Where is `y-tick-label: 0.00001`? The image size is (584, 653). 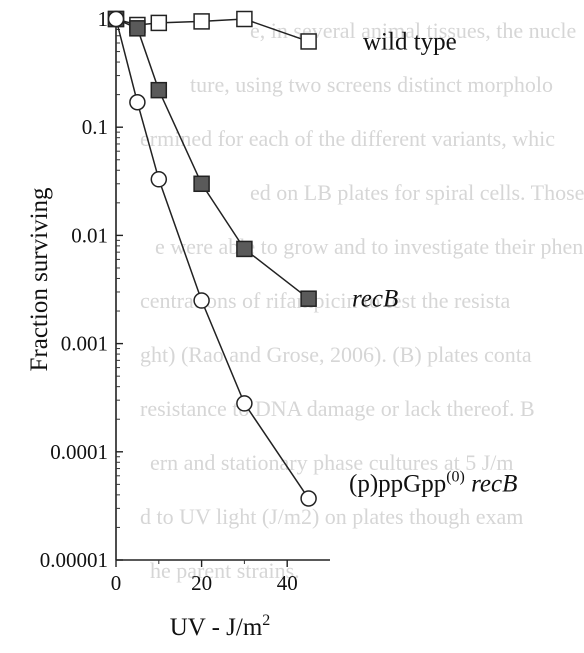
y-tick-label: 0.00001 is located at coordinates (74, 560).